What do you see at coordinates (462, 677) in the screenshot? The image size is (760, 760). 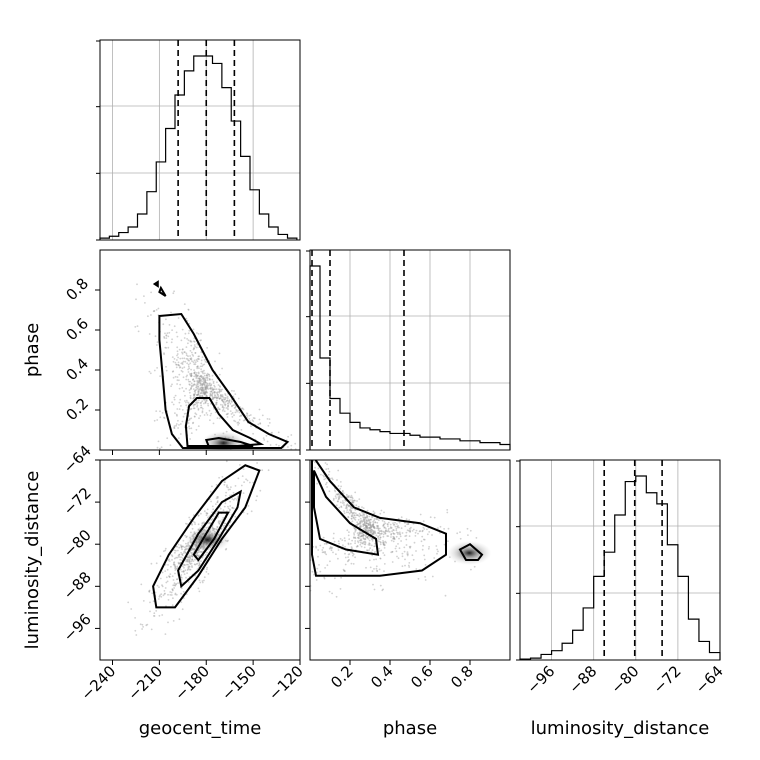 I see `x-tick-label: 0.8` at bounding box center [462, 677].